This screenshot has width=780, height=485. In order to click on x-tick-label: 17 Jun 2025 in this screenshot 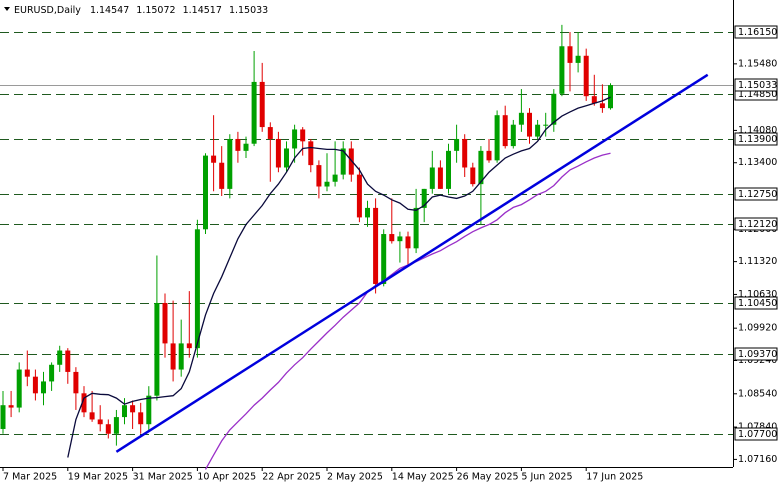, I will do `click(614, 477)`.